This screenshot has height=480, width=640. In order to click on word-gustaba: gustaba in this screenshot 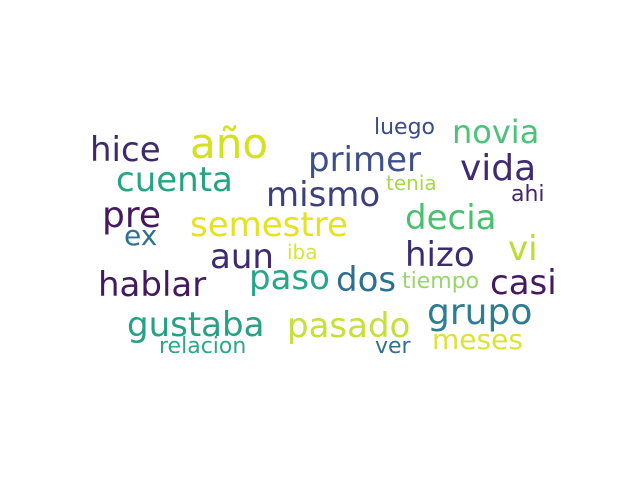, I will do `click(196, 325)`.